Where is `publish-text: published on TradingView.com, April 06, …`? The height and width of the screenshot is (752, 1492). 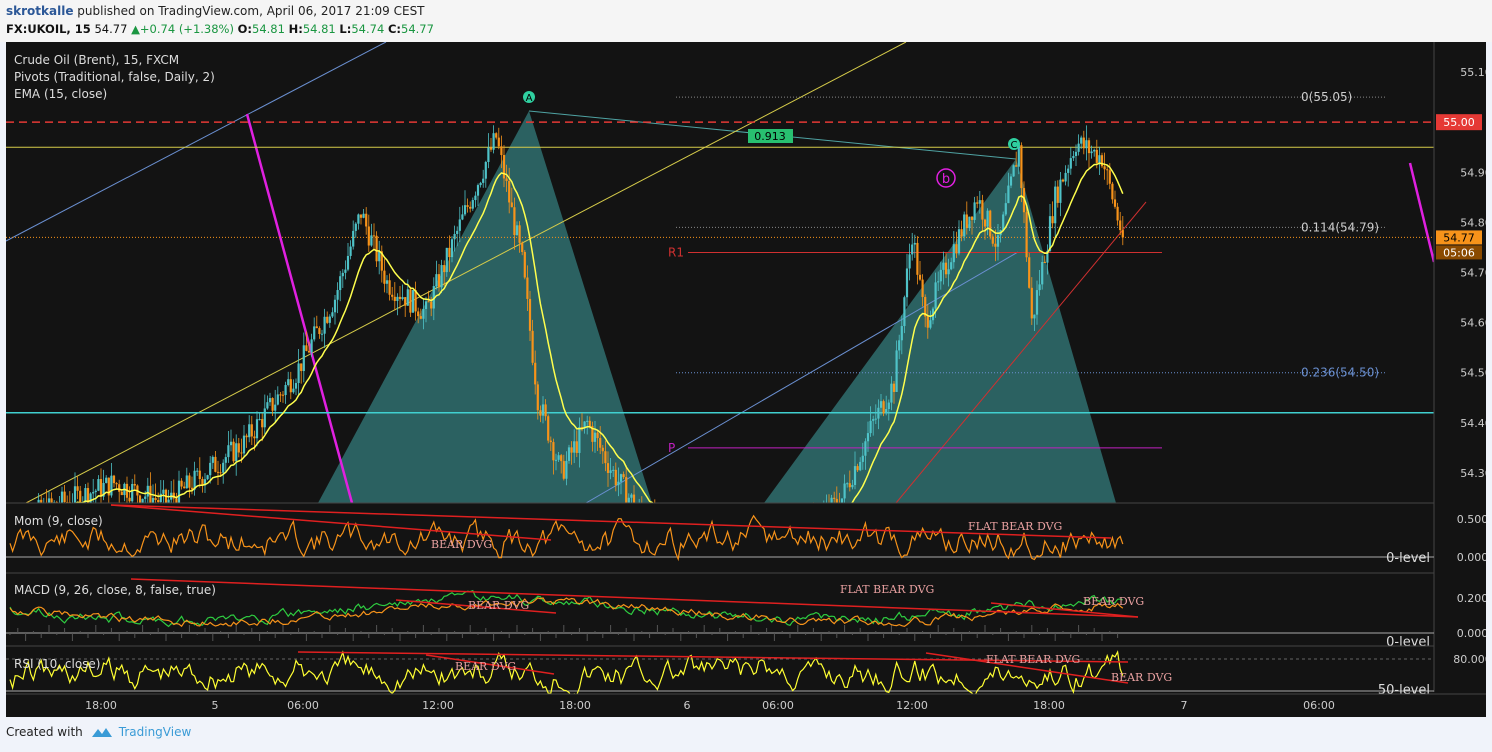
publish-text: published on TradingView.com, April 06, … is located at coordinates (251, 11).